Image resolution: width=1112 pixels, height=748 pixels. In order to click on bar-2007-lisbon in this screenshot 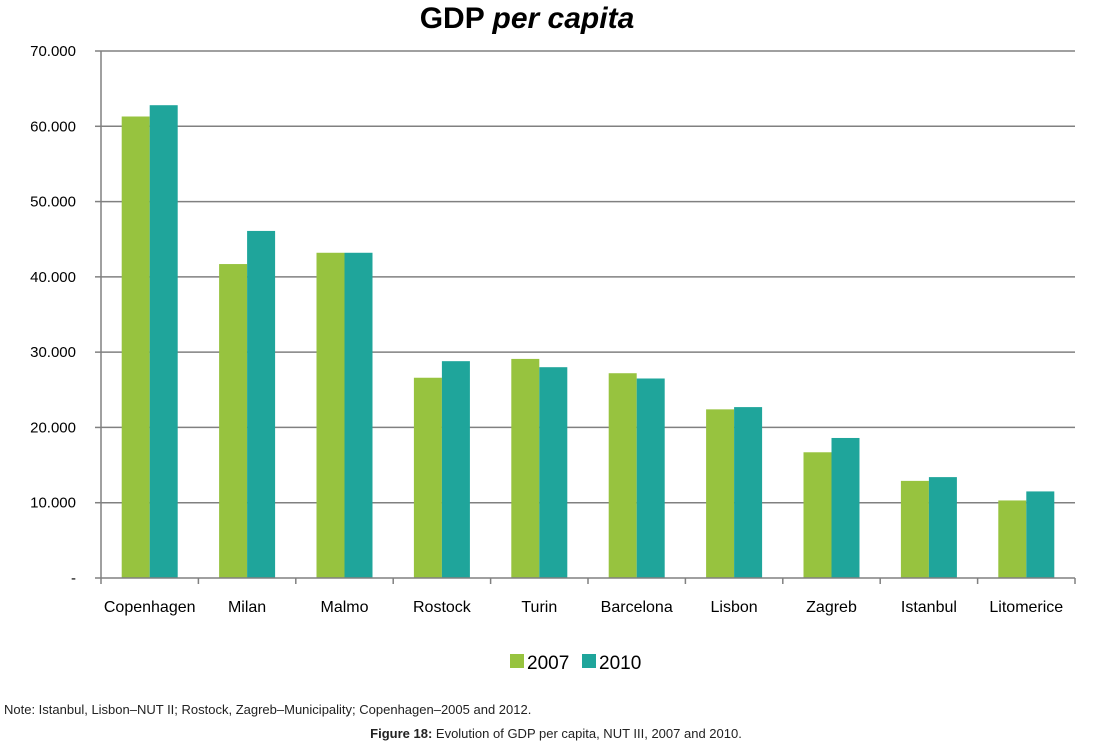, I will do `click(720, 493)`.